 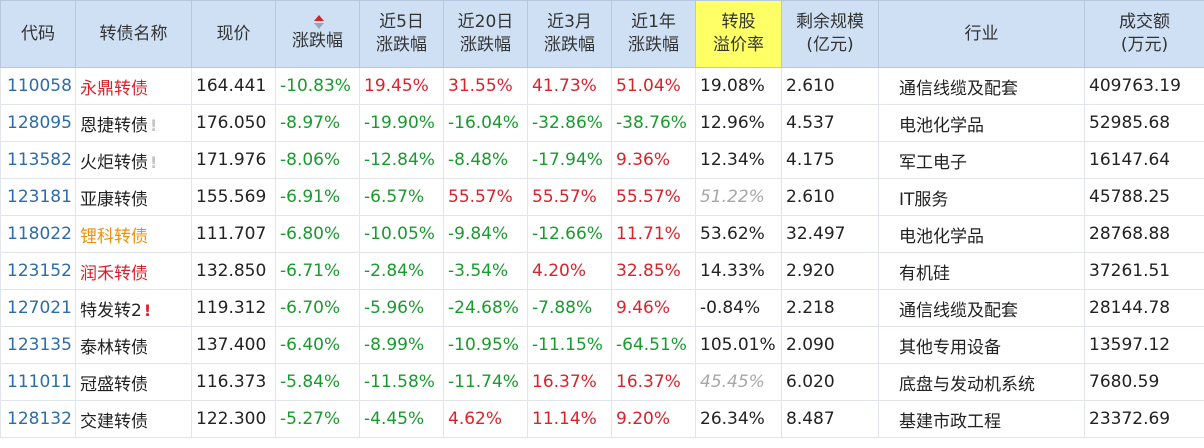 I want to click on bond-name: 锂科转债, so click(x=133, y=234).